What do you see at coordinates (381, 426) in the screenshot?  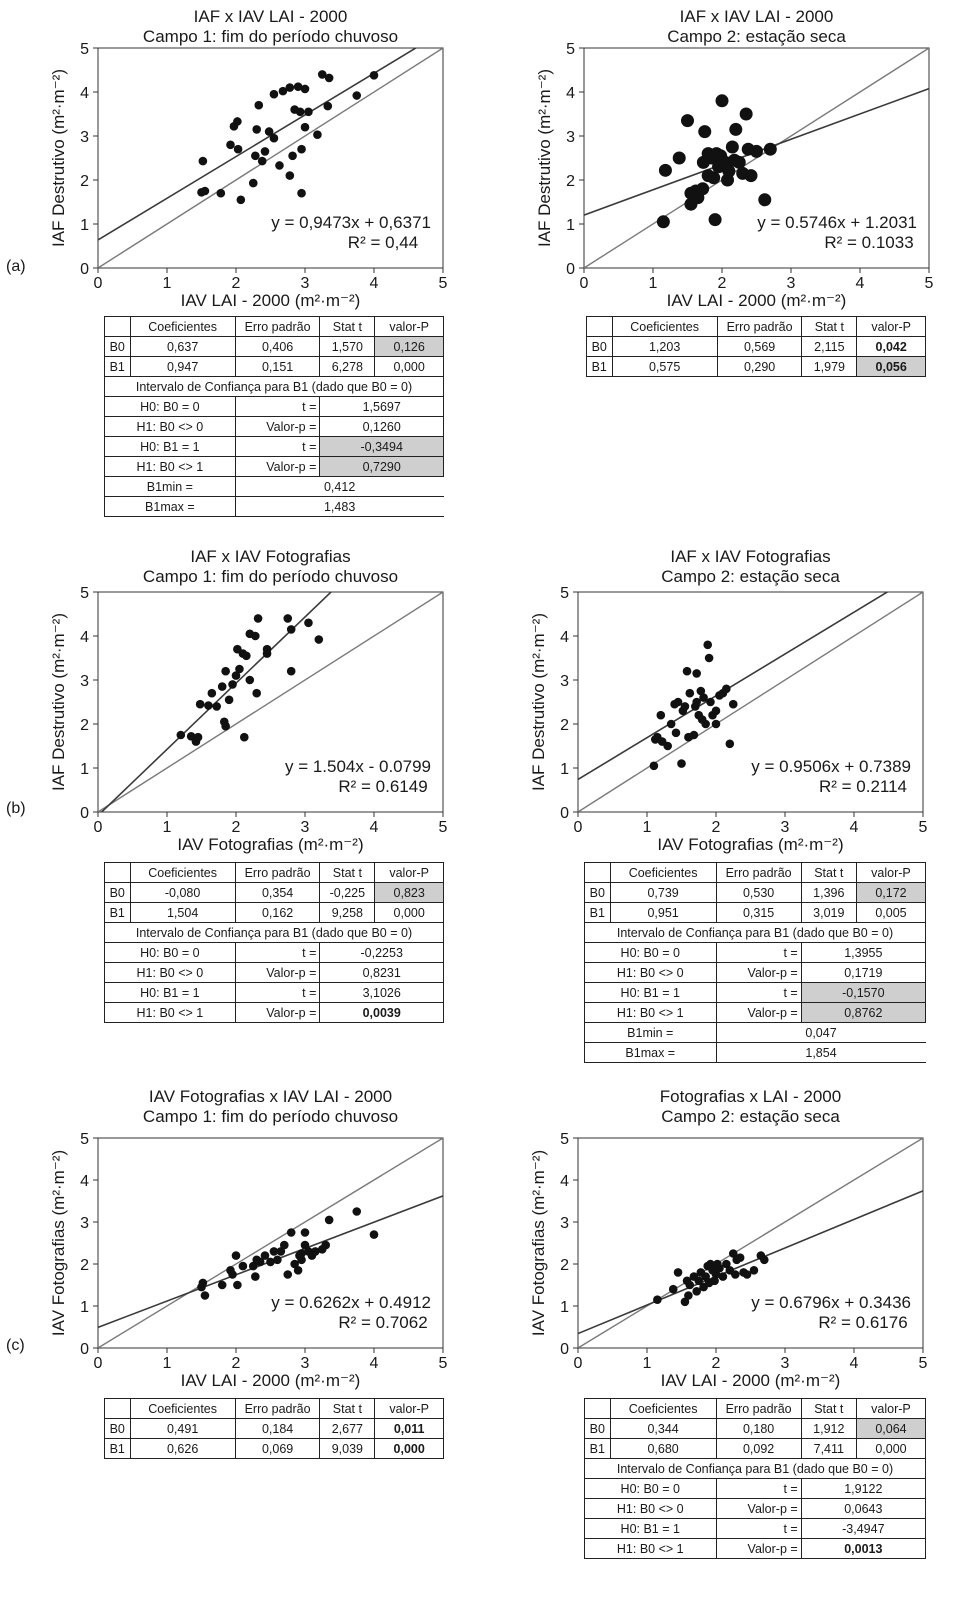 I see `table-cell: 0,1260` at bounding box center [381, 426].